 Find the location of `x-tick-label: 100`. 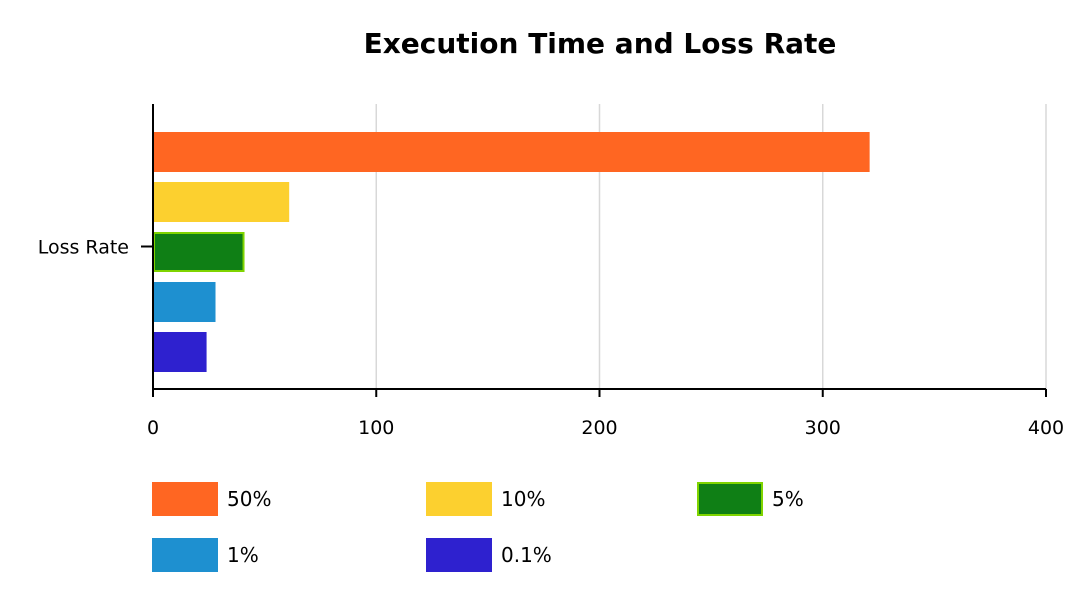

x-tick-label: 100 is located at coordinates (376, 428).